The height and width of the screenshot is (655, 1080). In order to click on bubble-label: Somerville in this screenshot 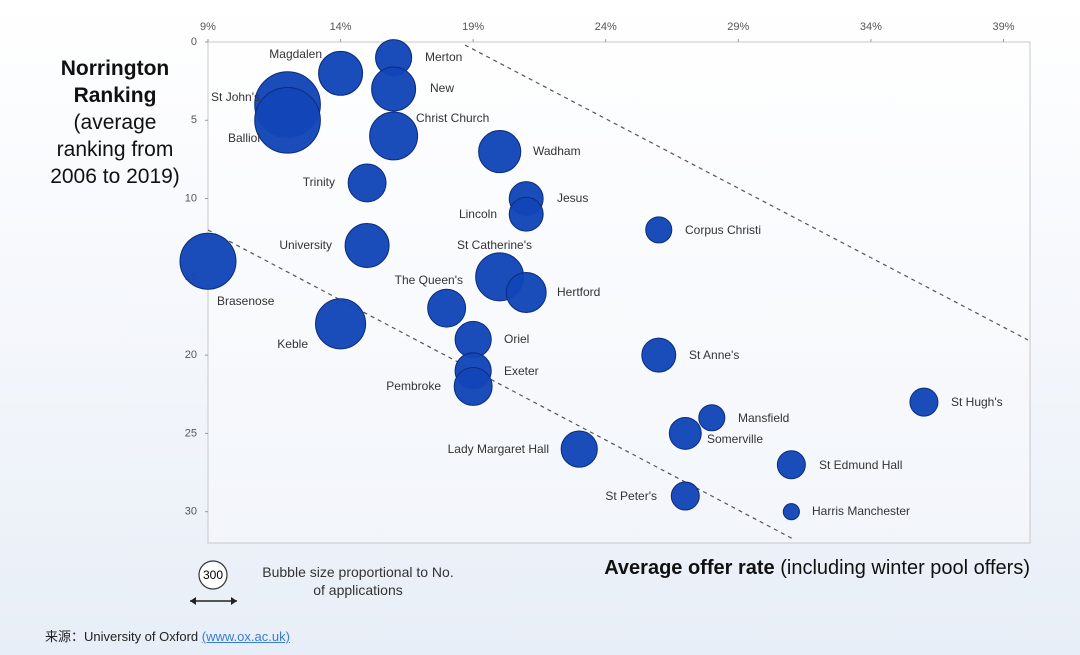, I will do `click(735, 439)`.